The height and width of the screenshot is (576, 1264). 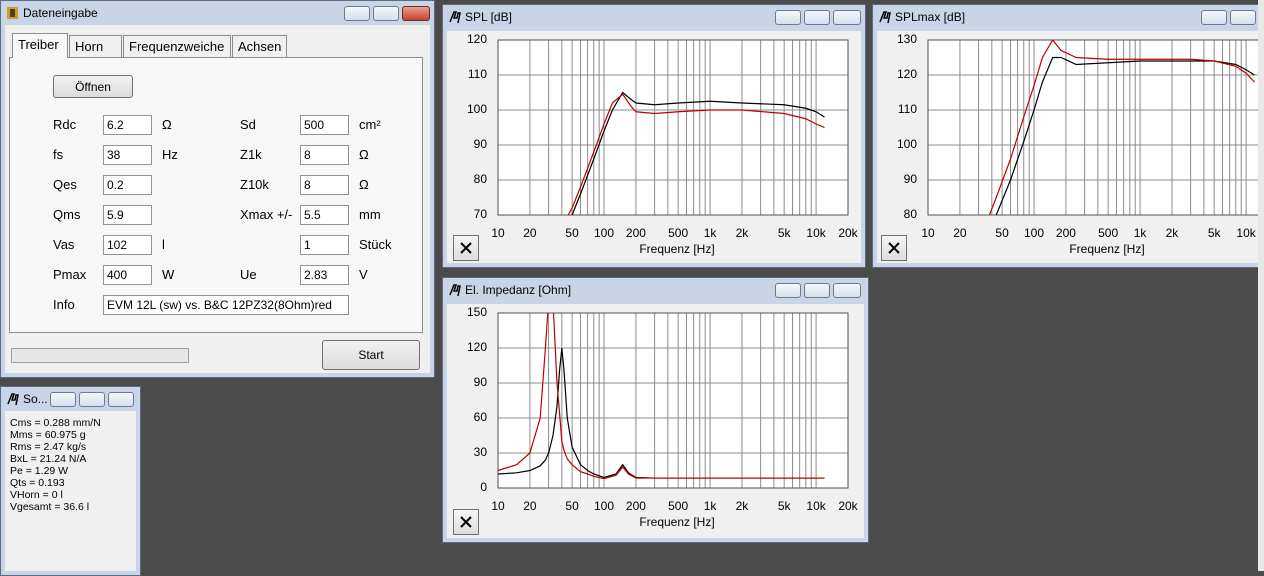 I want to click on info-field: EVM 12L (sw) vs. B&C 12PZ32(8Ohm)red, so click(x=226, y=305).